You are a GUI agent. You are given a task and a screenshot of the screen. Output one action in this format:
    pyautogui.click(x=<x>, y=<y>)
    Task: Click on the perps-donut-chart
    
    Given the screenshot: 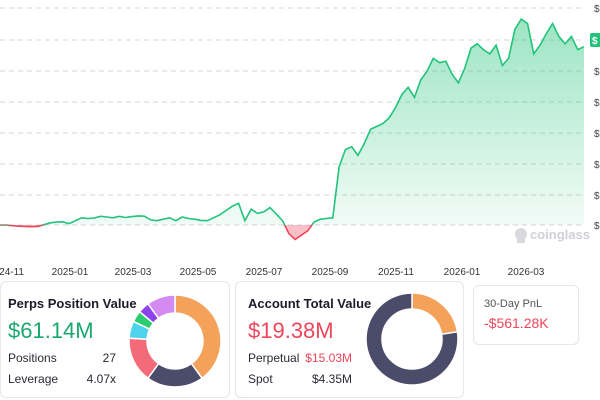 What is the action you would take?
    pyautogui.click(x=175, y=341)
    